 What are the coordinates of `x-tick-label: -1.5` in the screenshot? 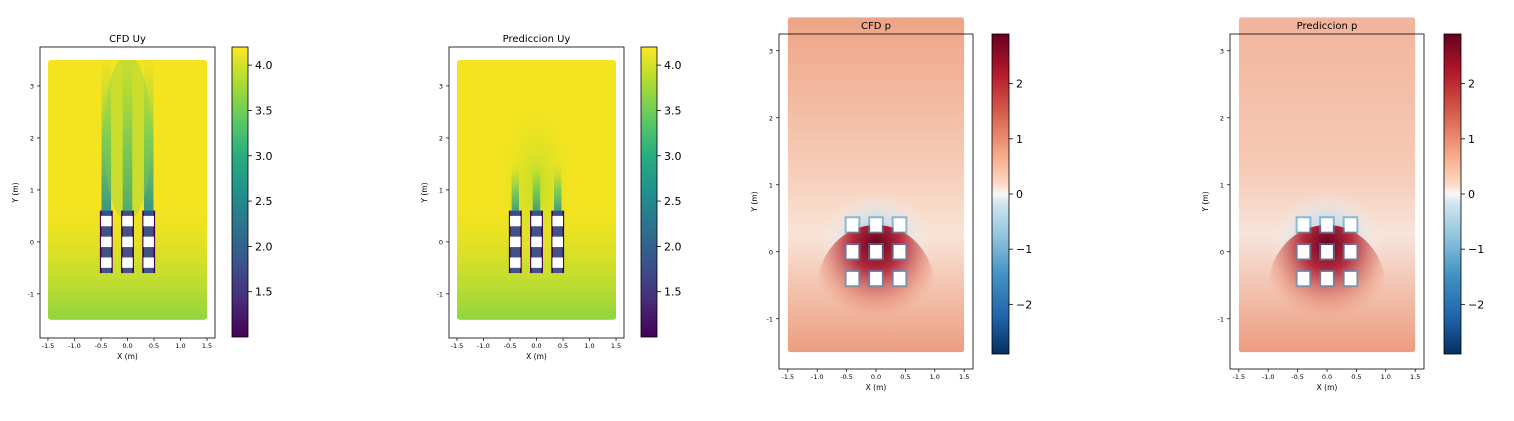 It's located at (787, 377).